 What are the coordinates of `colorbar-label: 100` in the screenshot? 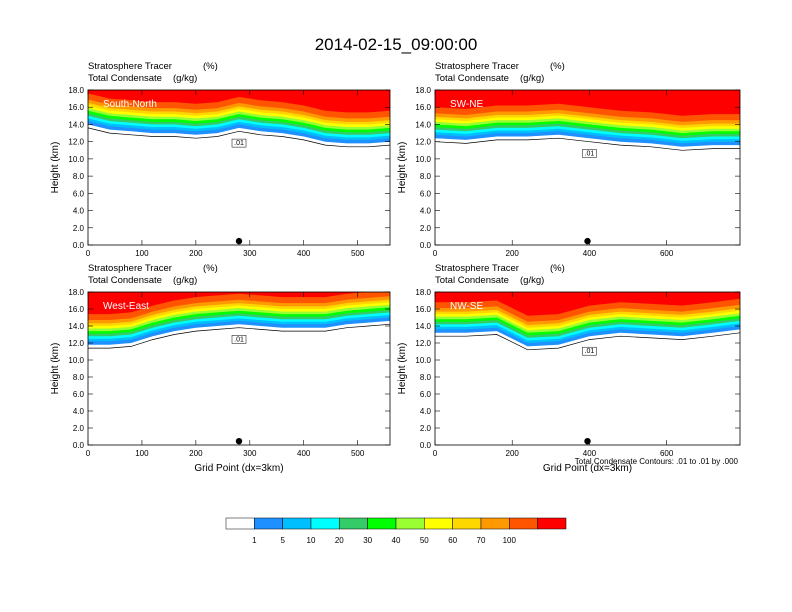 It's located at (510, 540).